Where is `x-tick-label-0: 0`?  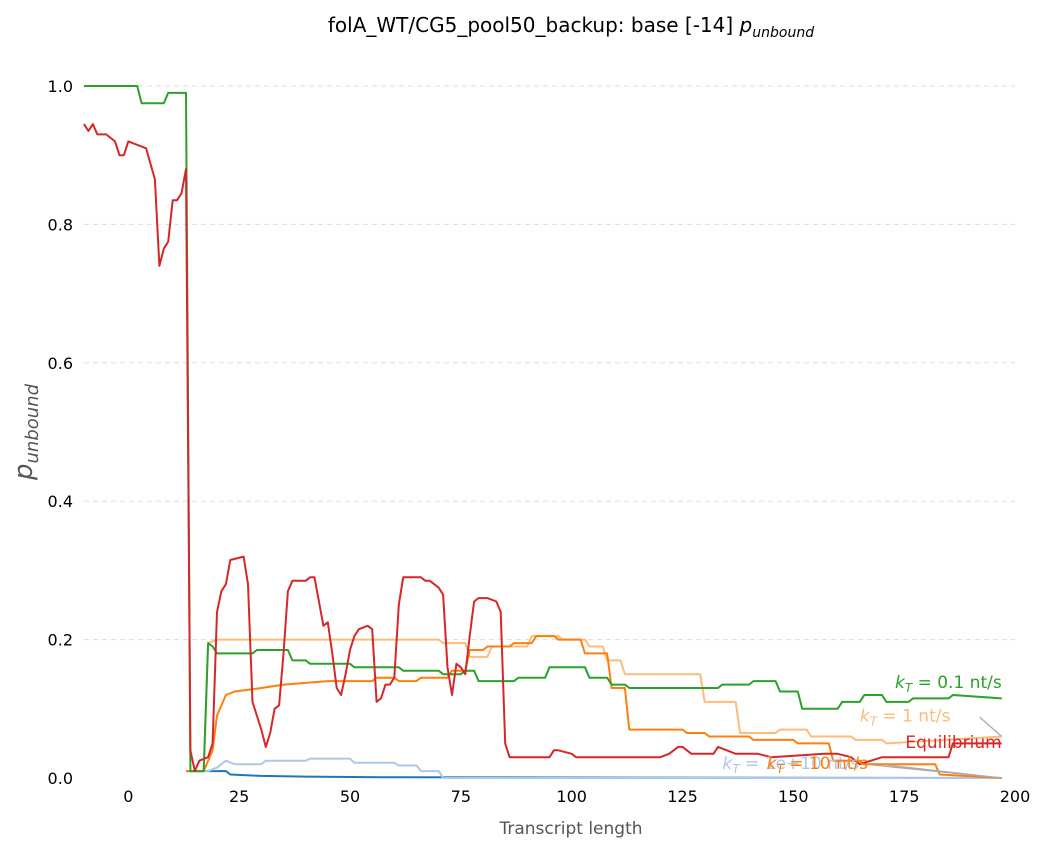 x-tick-label-0: 0 is located at coordinates (128, 796).